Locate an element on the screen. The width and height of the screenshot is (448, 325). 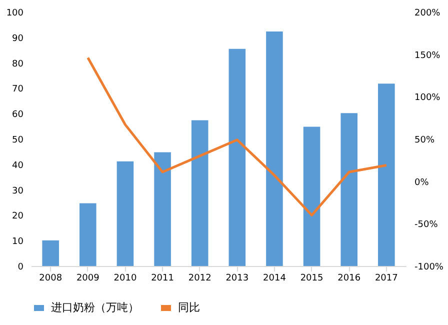
y-tick-label: 30 is located at coordinates (18, 191).